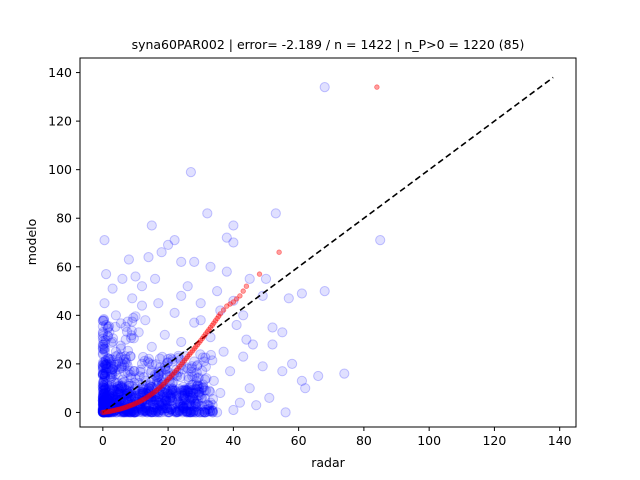 The image size is (640, 480). Describe the element at coordinates (60, 121) in the screenshot. I see `y-tick-label: 120` at that location.